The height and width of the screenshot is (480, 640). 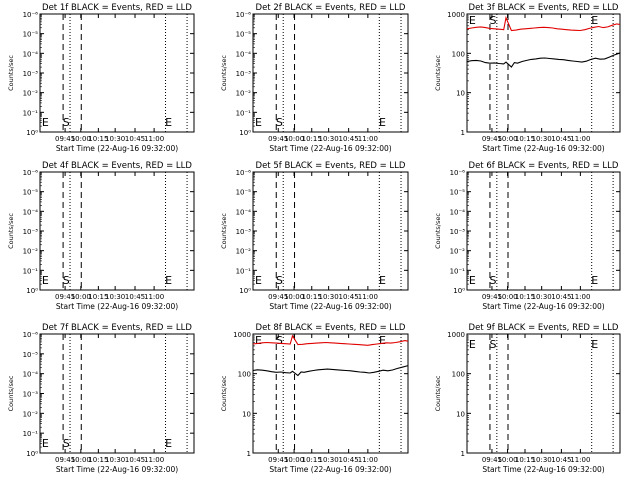 I want to click on y-tick-label: 1000, so click(x=242, y=335).